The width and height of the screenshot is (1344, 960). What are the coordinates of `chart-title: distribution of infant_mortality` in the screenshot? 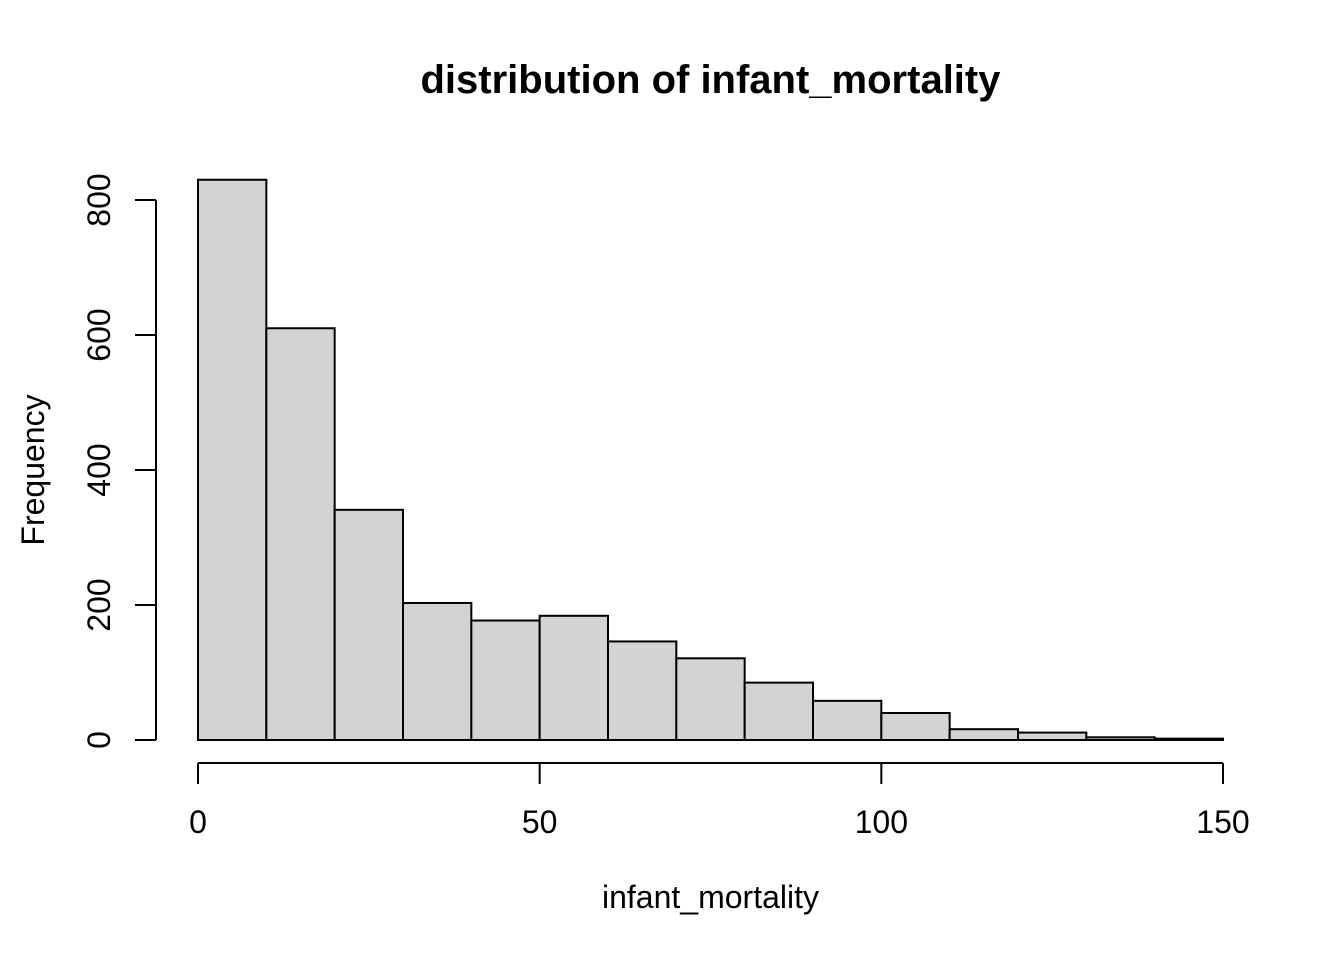 It's located at (711, 80).